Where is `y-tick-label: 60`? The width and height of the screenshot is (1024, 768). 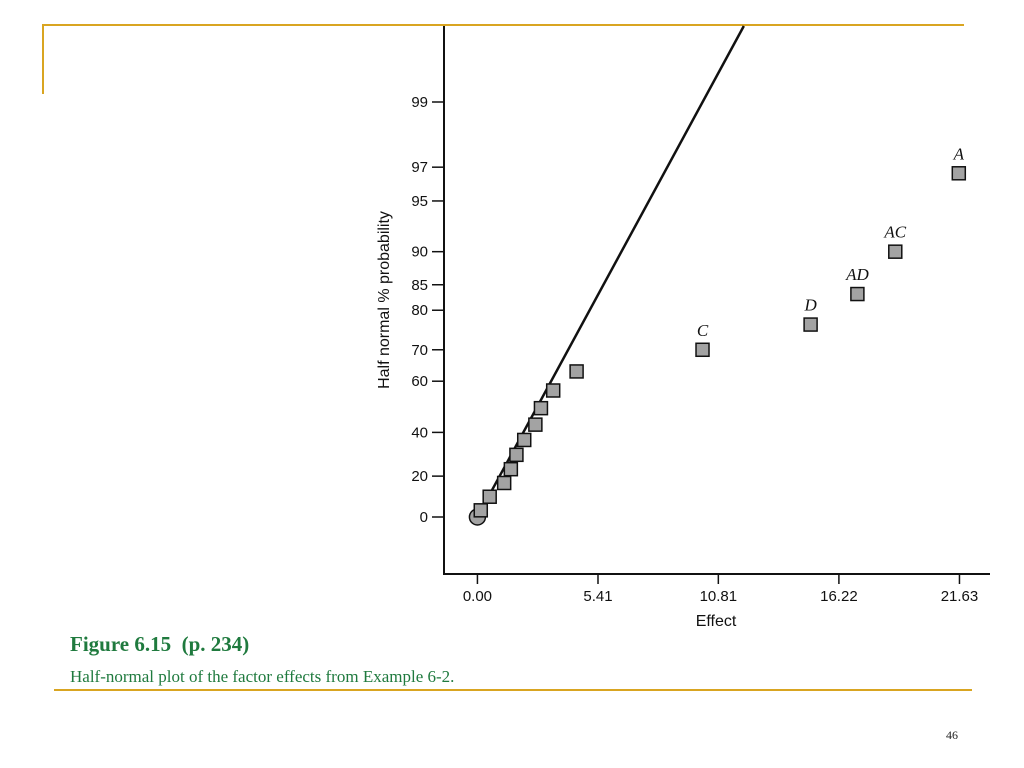 y-tick-label: 60 is located at coordinates (419, 381).